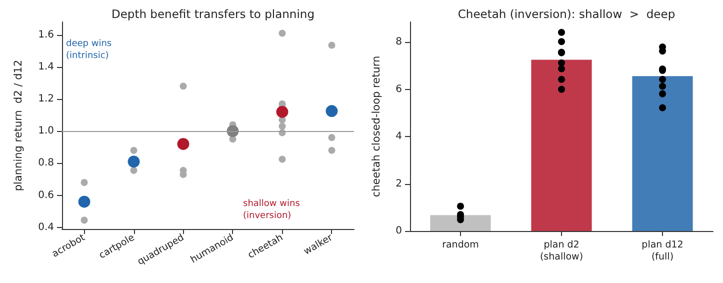 The image size is (723, 283). I want to click on x-tick-label: plan d2 (shallow), so click(562, 251).